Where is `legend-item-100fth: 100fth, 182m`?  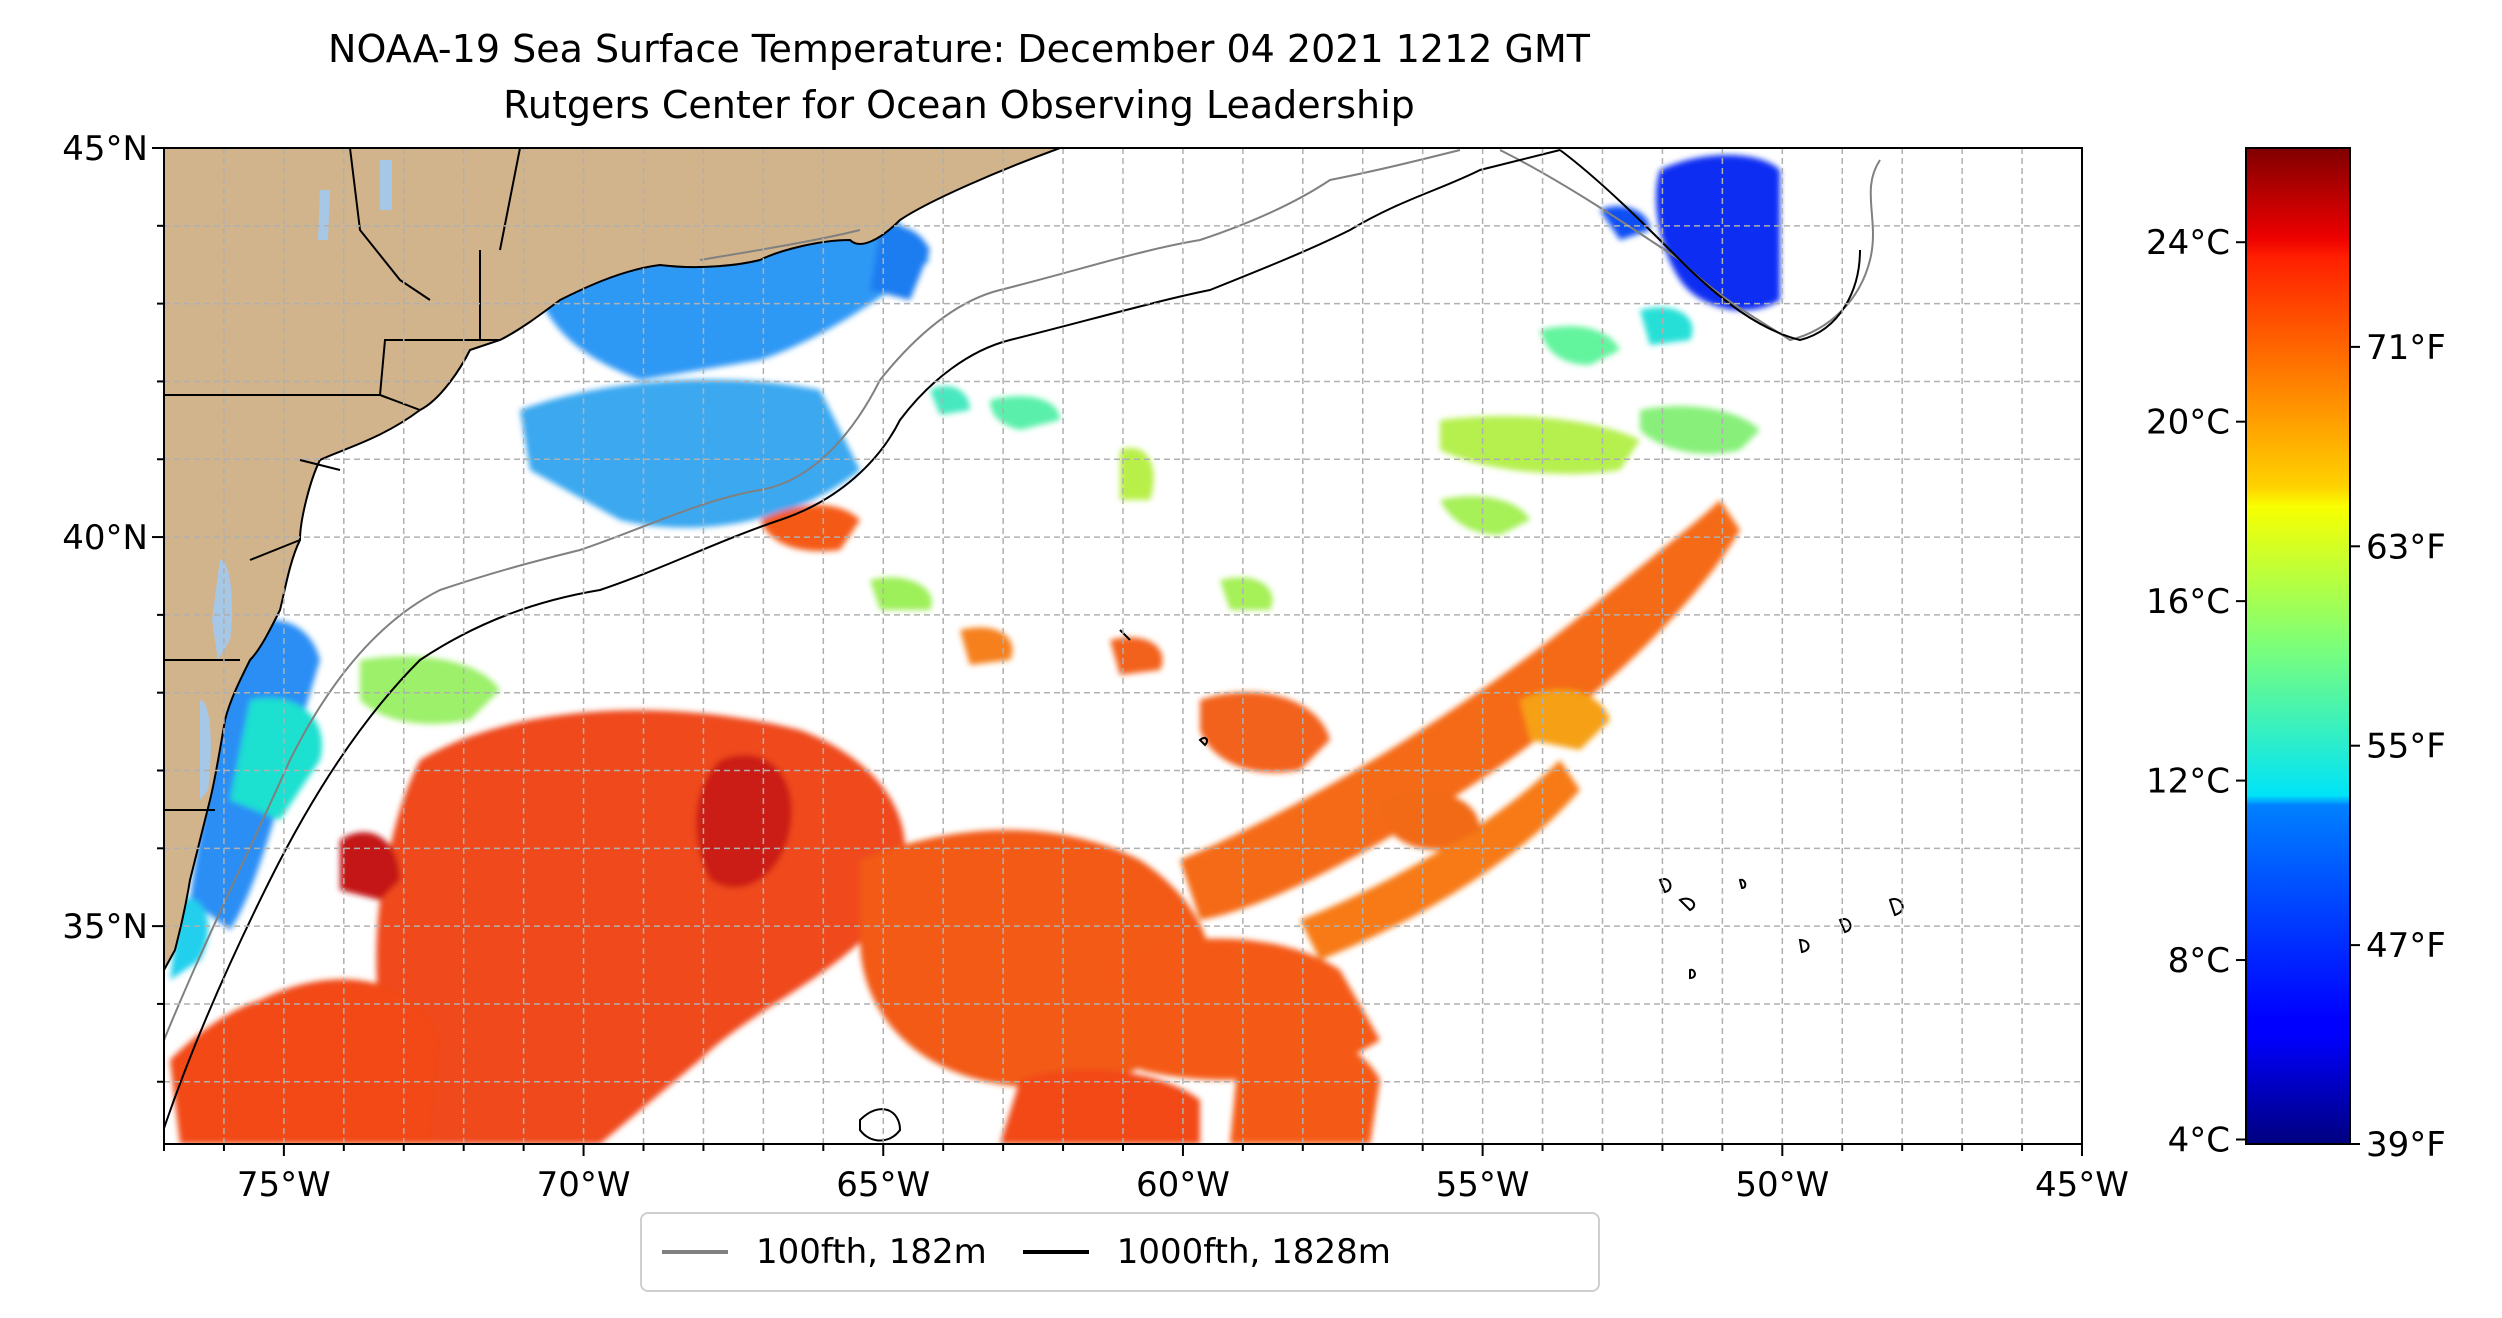
legend-item-100fth: 100fth, 182m is located at coordinates (824, 1252).